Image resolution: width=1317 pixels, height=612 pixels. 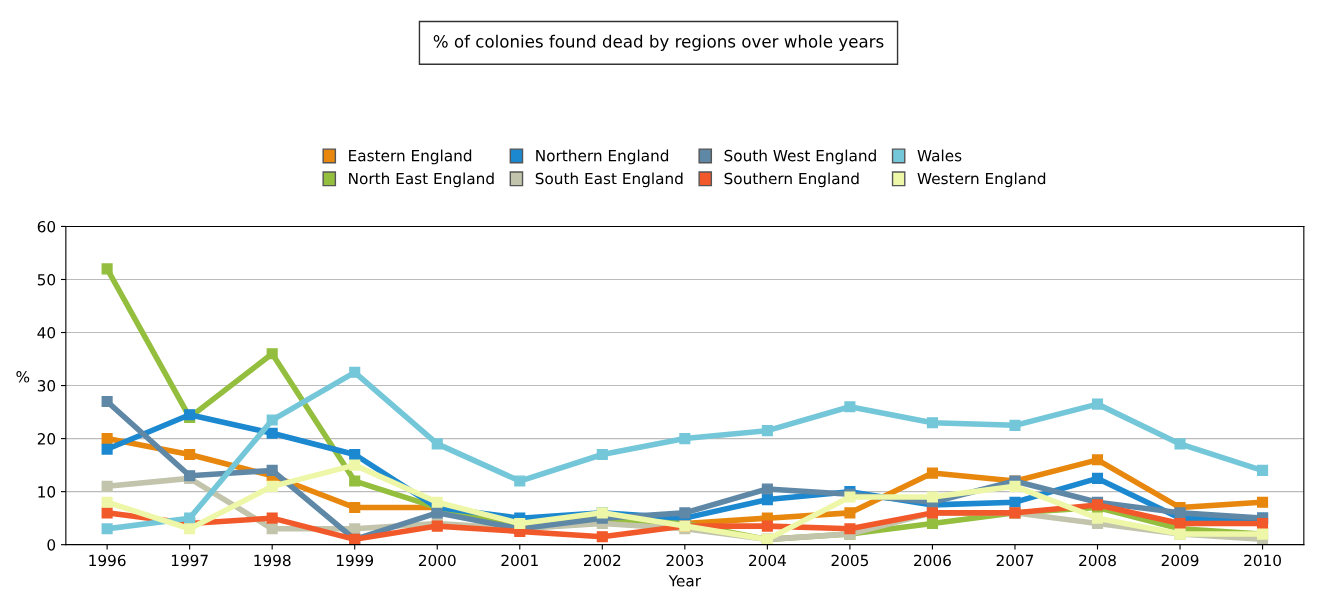 I want to click on x-tick-label: 1999, so click(x=355, y=560).